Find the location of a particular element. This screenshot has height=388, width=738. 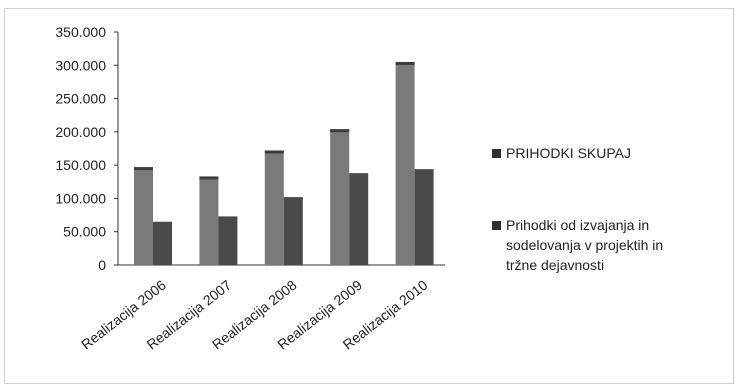

y-tick-label: 0 is located at coordinates (102, 265).